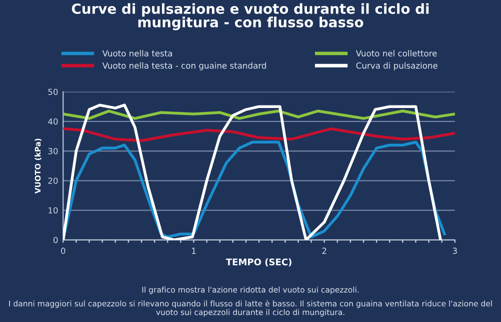  What do you see at coordinates (53, 92) in the screenshot?
I see `y-tick-label: 50` at bounding box center [53, 92].